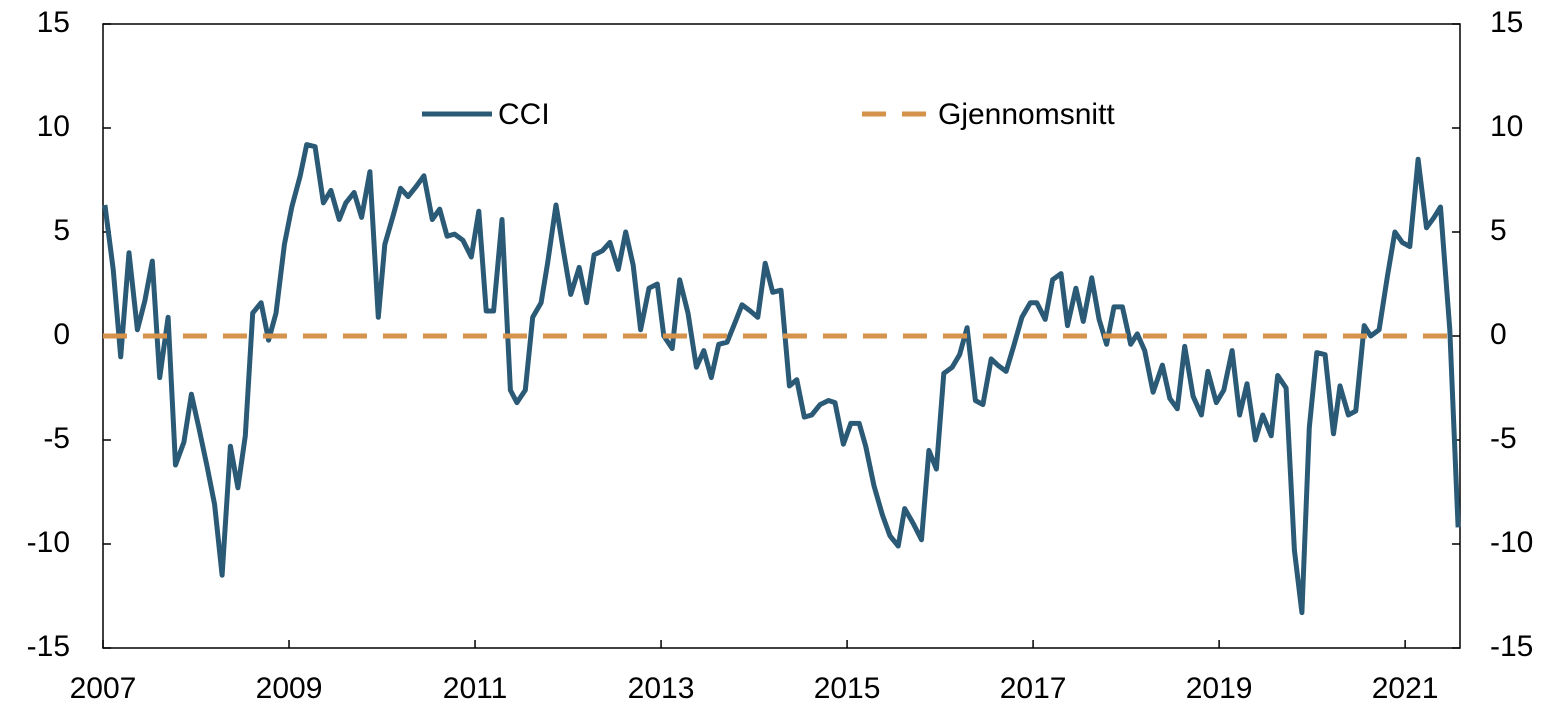 Image resolution: width=1555 pixels, height=709 pixels. What do you see at coordinates (1506, 22) in the screenshot?
I see `y2-tick-label: 15` at bounding box center [1506, 22].